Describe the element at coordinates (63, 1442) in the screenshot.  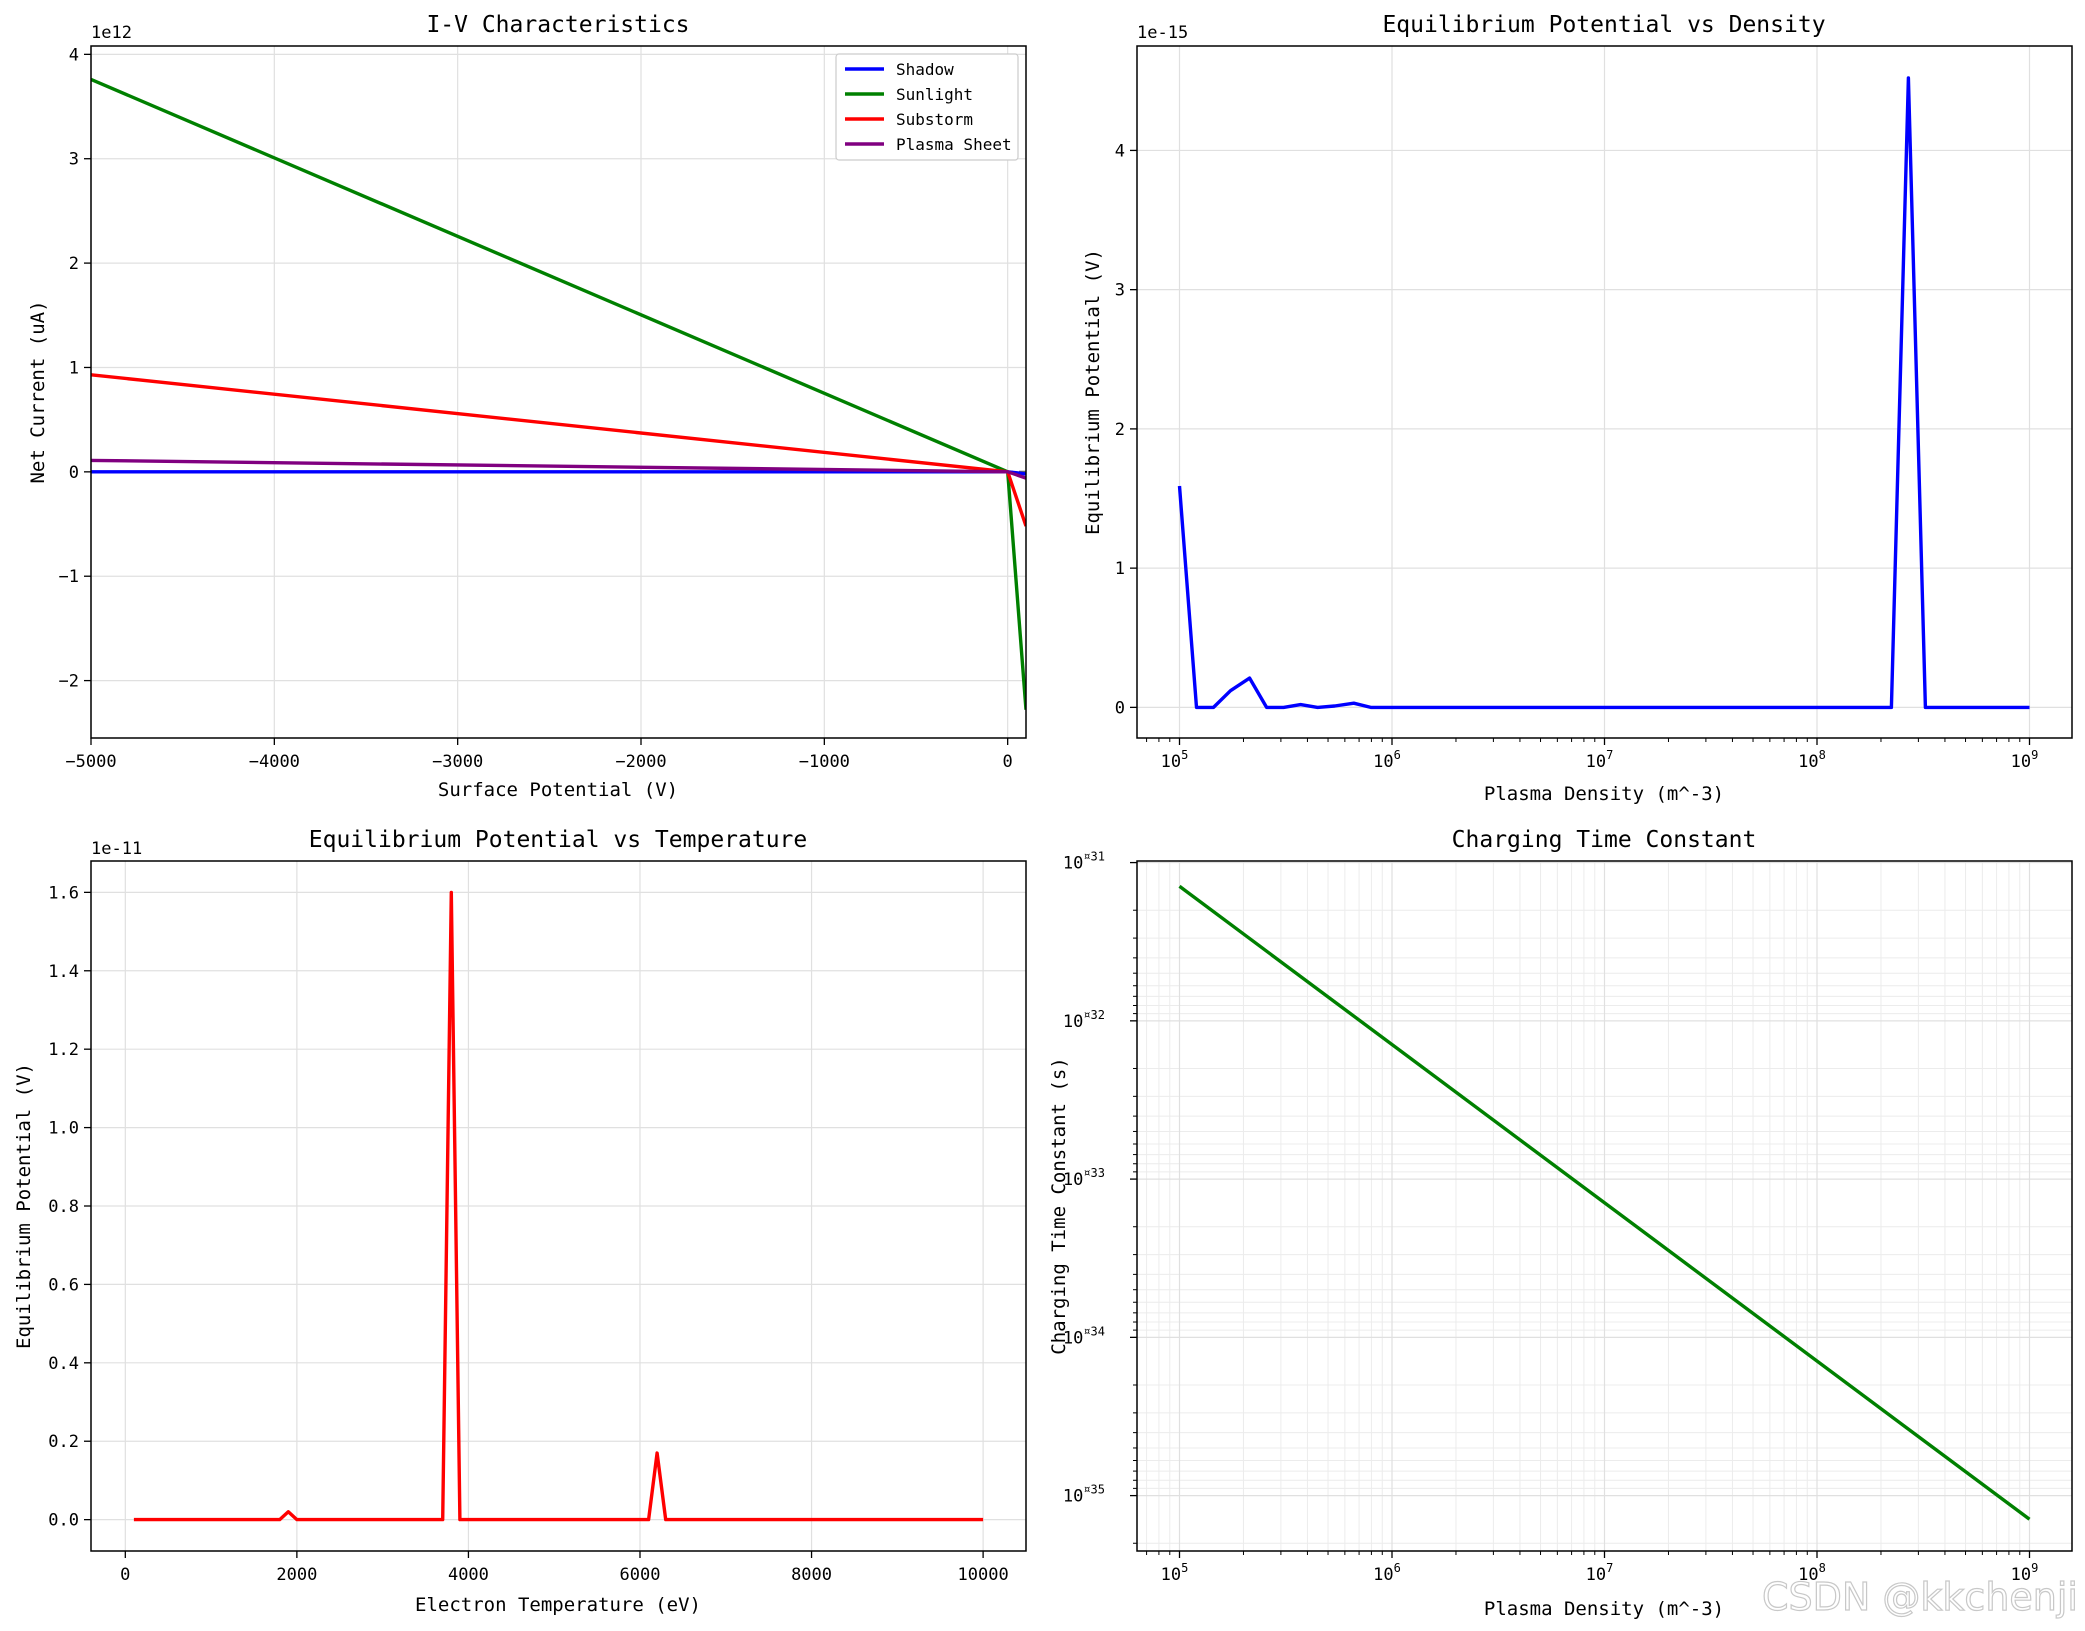
I see `y-tick-label: 0.2` at that location.